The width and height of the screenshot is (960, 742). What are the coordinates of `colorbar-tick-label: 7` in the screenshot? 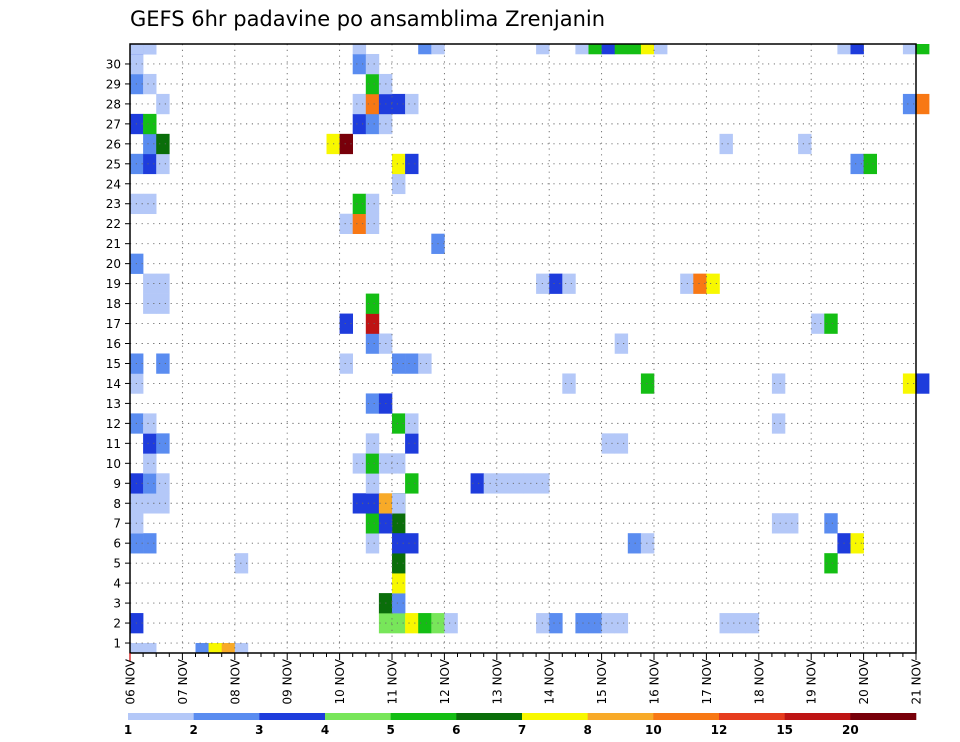 It's located at (522, 730).